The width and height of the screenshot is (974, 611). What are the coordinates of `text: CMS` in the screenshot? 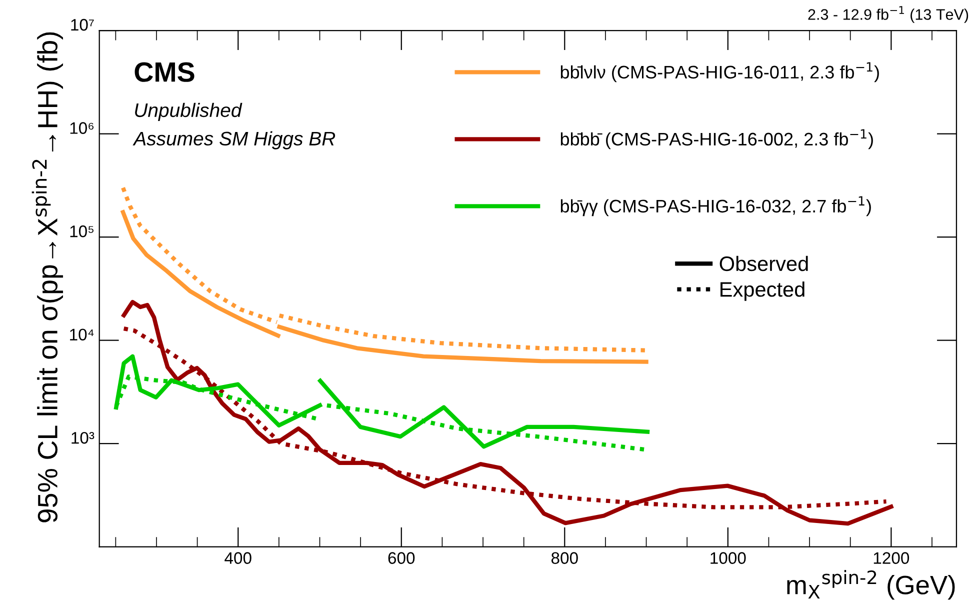 It's located at (164, 72).